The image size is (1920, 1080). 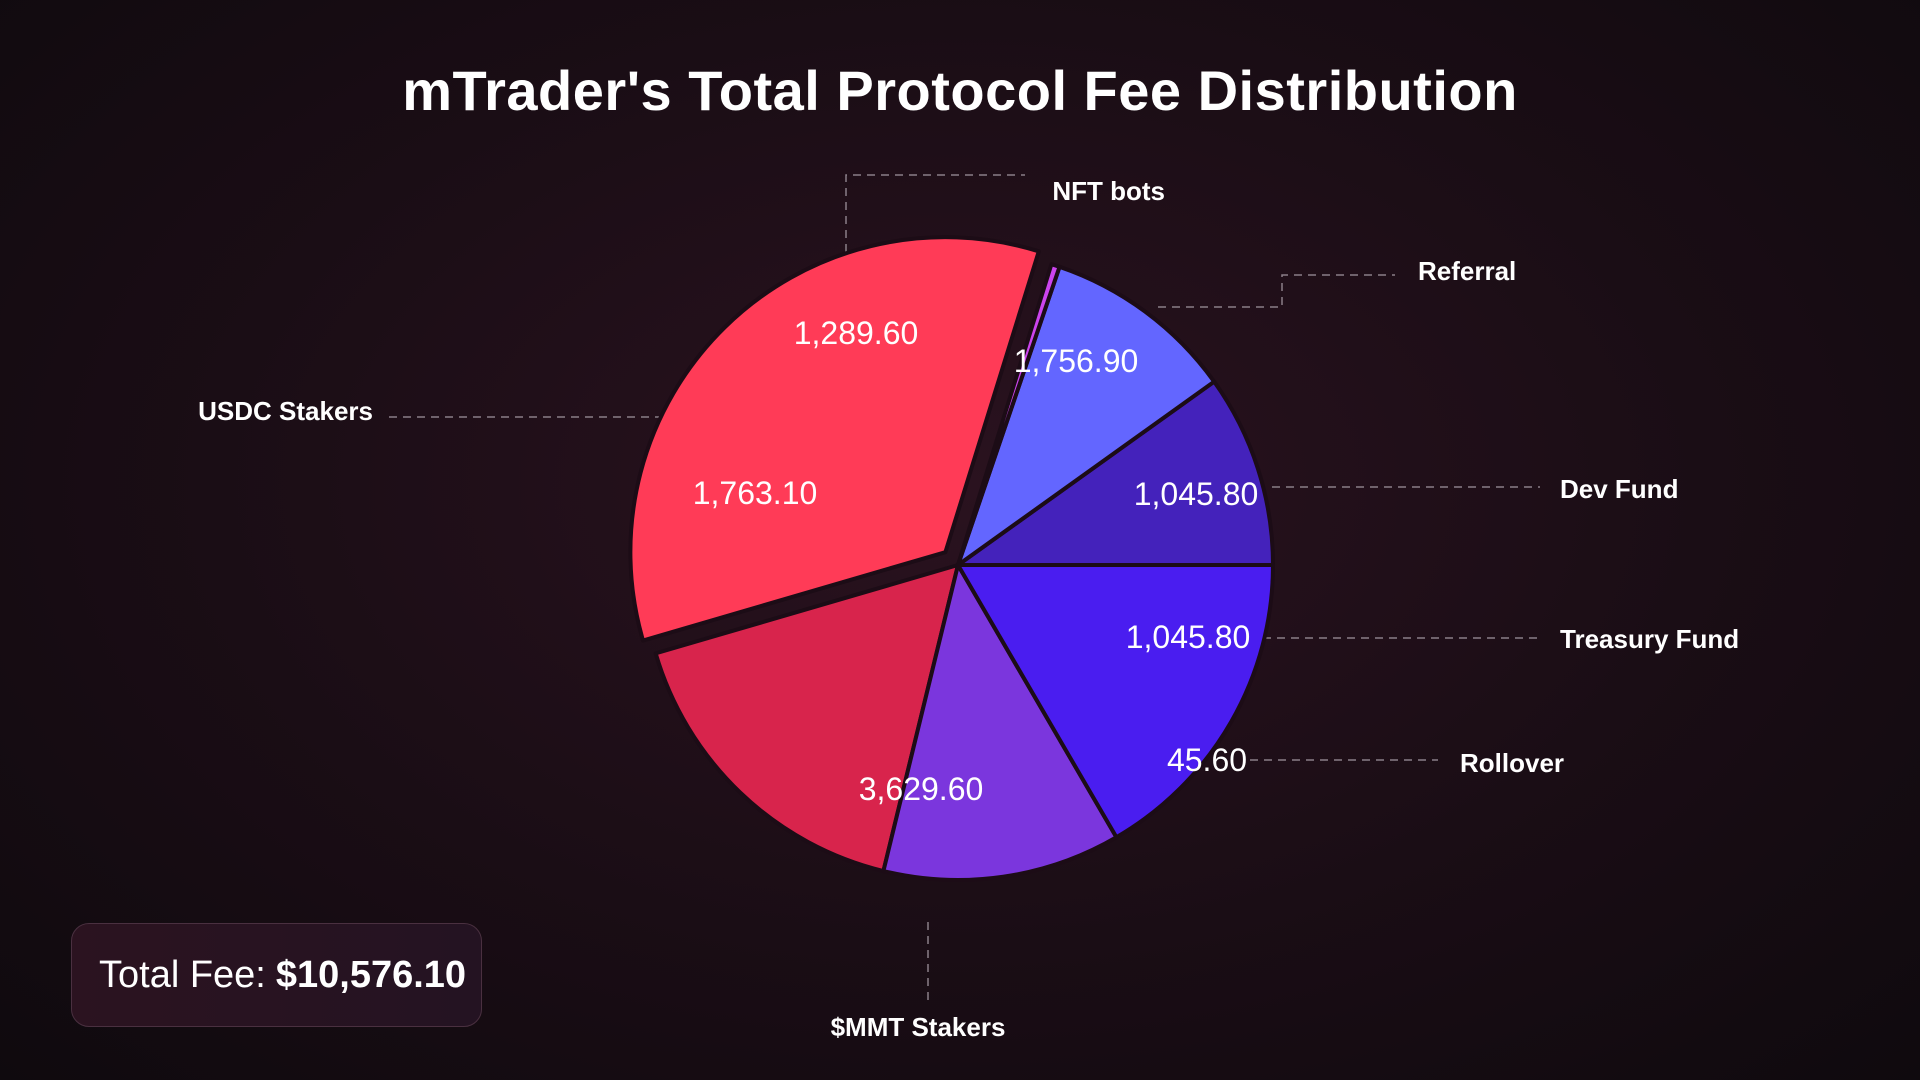 I want to click on total-fee-value: $10,576.10, so click(x=371, y=974).